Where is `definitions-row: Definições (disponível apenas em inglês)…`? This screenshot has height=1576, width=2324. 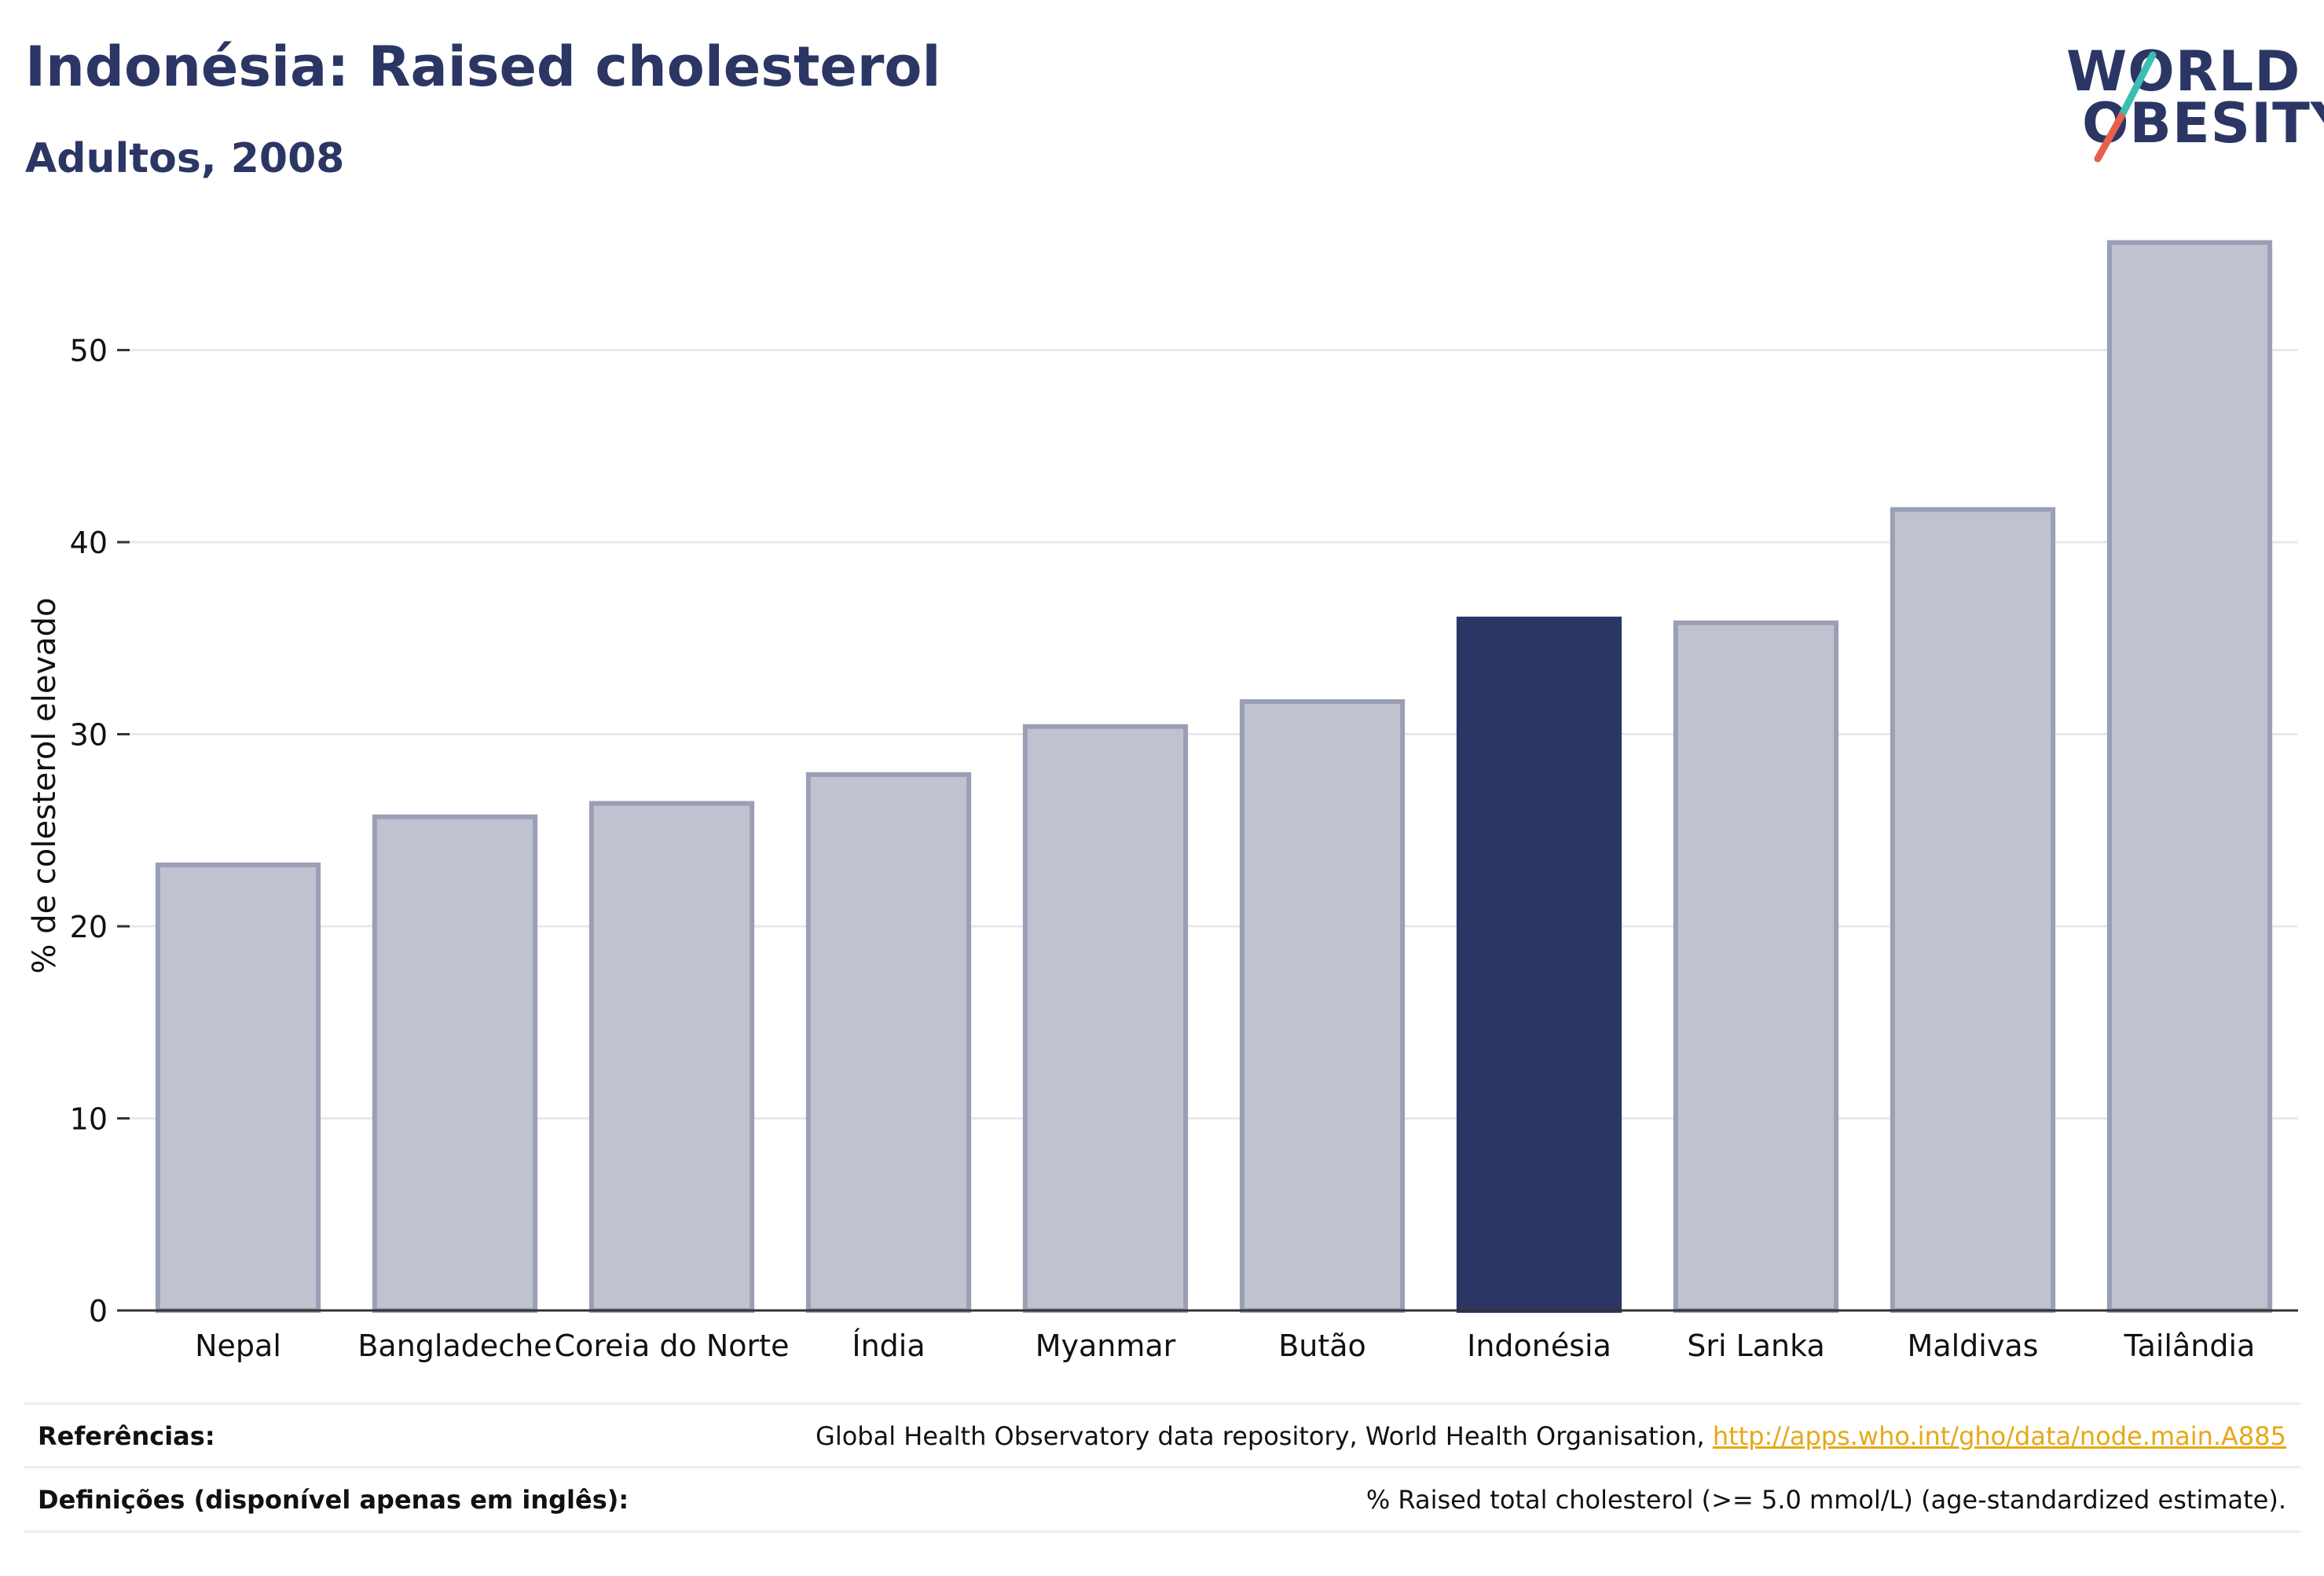 definitions-row: Definições (disponível apenas em inglês)… is located at coordinates (1162, 1498).